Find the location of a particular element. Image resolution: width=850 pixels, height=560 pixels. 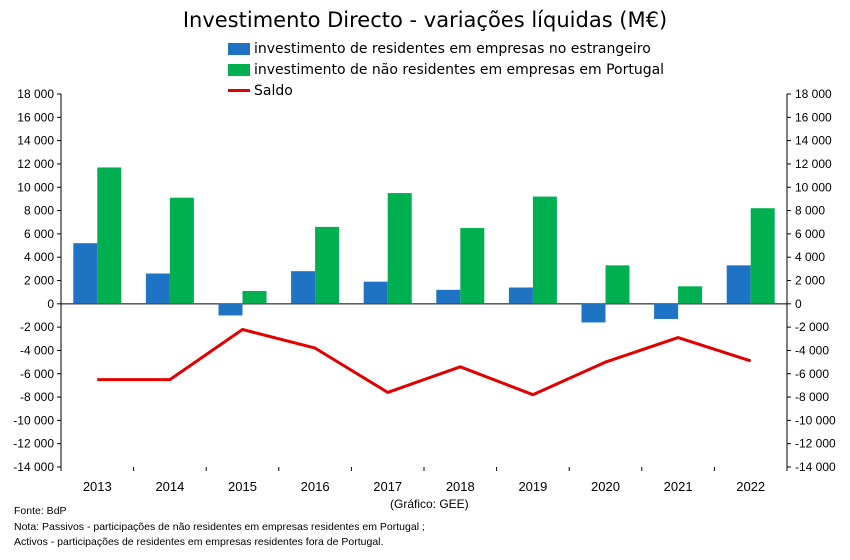

y-tick-label-right: 4 000 is located at coordinates (810, 257).